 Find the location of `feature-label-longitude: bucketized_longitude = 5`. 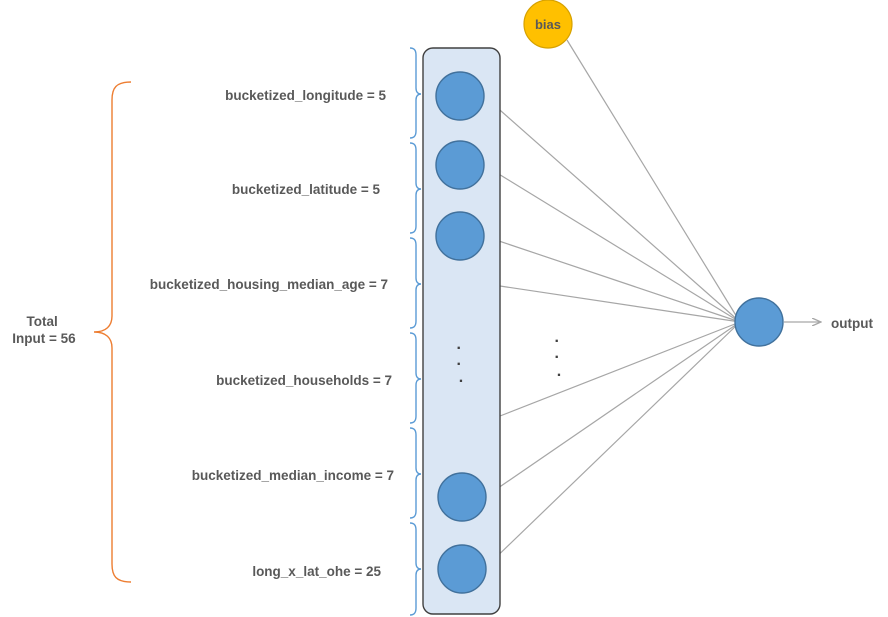

feature-label-longitude: bucketized_longitude = 5 is located at coordinates (305, 95).